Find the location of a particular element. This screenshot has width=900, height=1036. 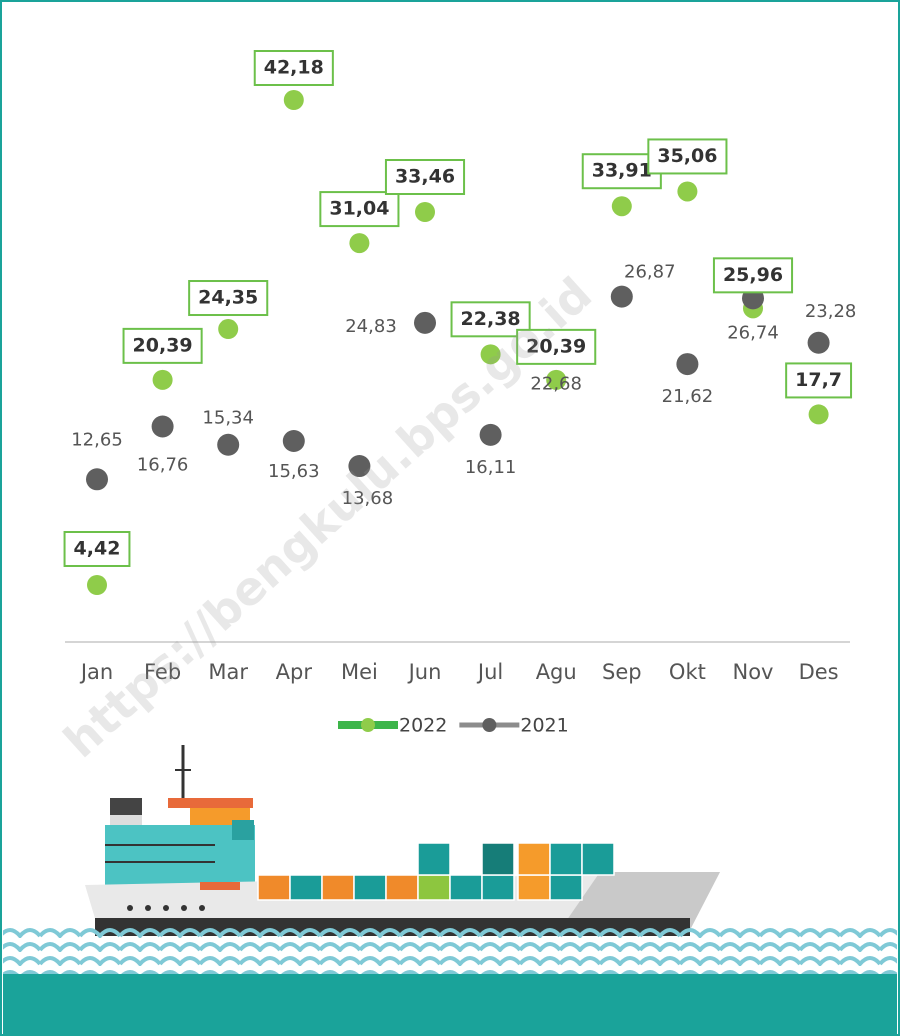

data-label: 26,87 is located at coordinates (650, 272).